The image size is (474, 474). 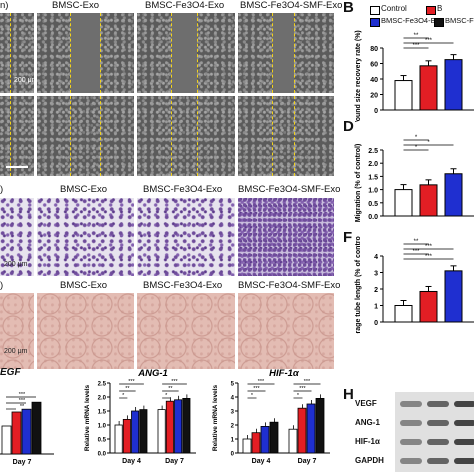 What do you see at coordinates (374, 80) in the screenshot?
I see `y-tick-label: 40` at bounding box center [374, 80].